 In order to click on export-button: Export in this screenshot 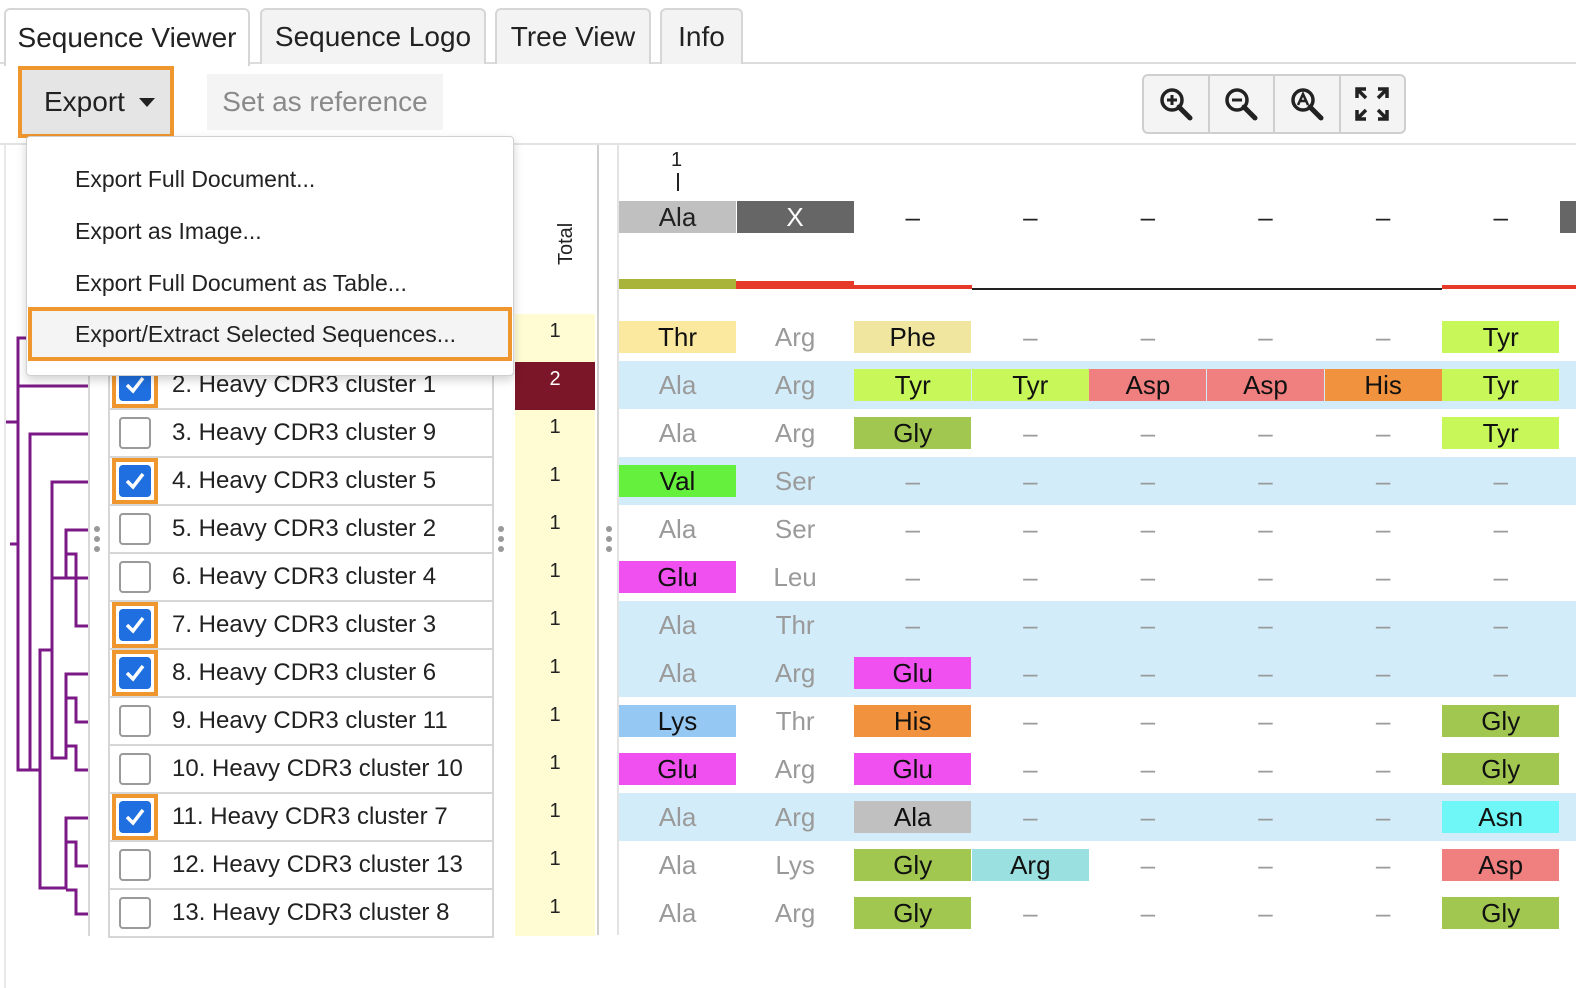, I will do `click(96, 102)`.